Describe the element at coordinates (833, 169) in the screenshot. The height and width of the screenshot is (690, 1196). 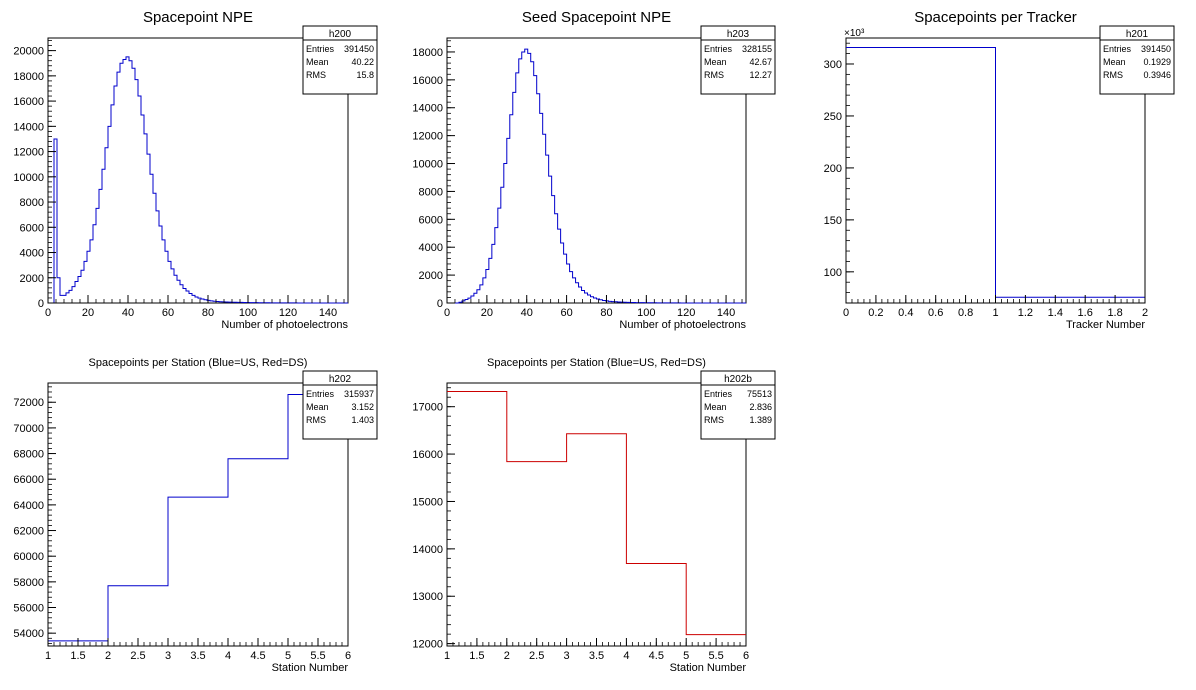
I see `y-tick-label: 200` at that location.